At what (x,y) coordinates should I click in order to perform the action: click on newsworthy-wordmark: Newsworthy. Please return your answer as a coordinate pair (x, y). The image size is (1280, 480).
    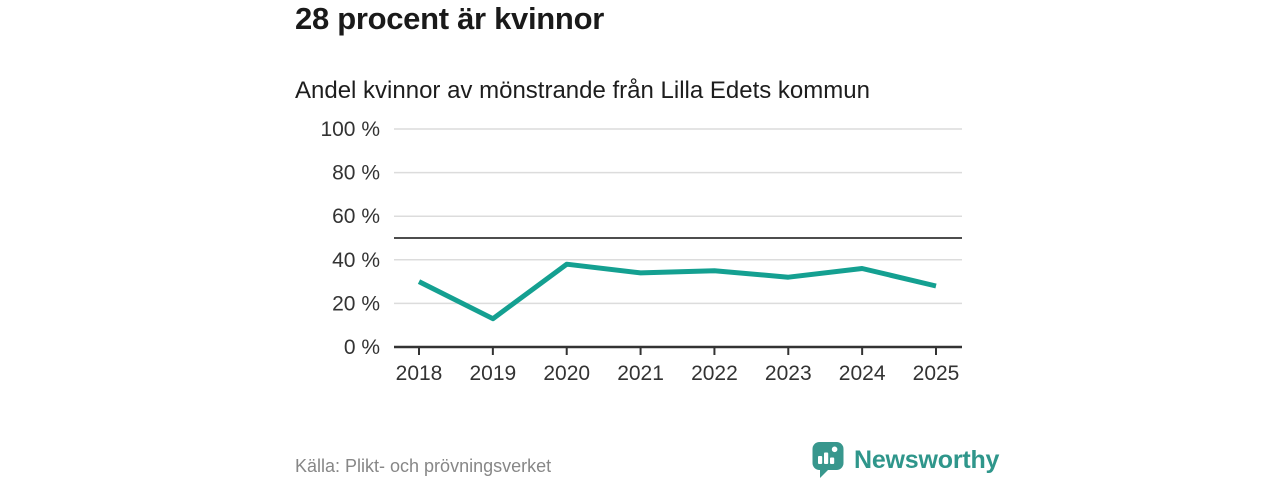
    Looking at the image, I should click on (927, 459).